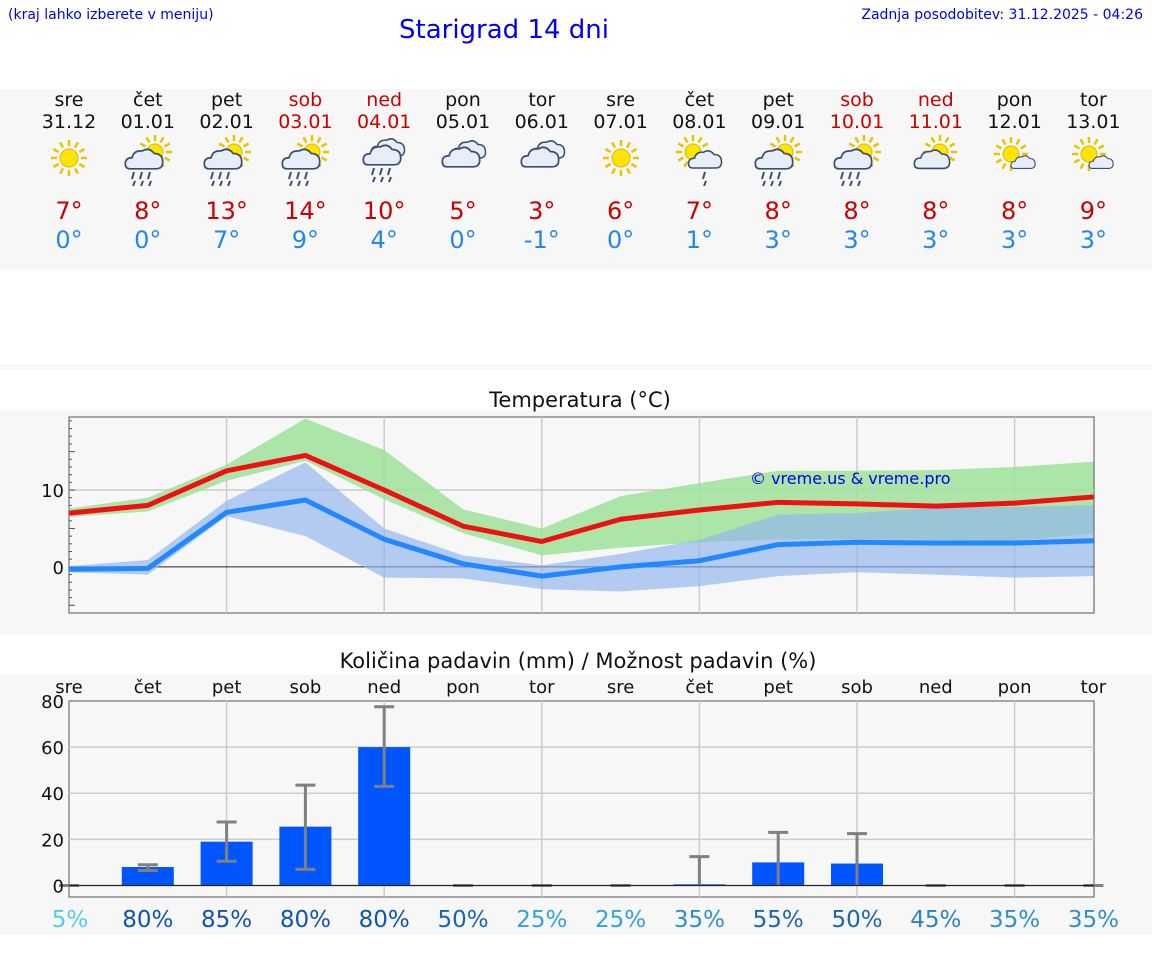 This screenshot has width=1152, height=975. I want to click on day-date: 07.01, so click(620, 122).